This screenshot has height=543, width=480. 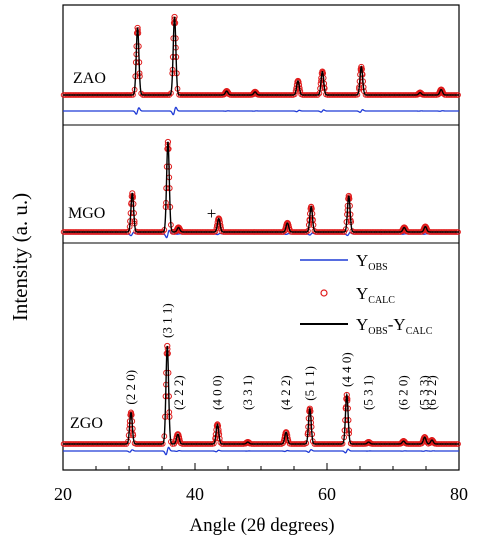 I want to click on peak-label: (6 2 0), so click(x=403, y=392).